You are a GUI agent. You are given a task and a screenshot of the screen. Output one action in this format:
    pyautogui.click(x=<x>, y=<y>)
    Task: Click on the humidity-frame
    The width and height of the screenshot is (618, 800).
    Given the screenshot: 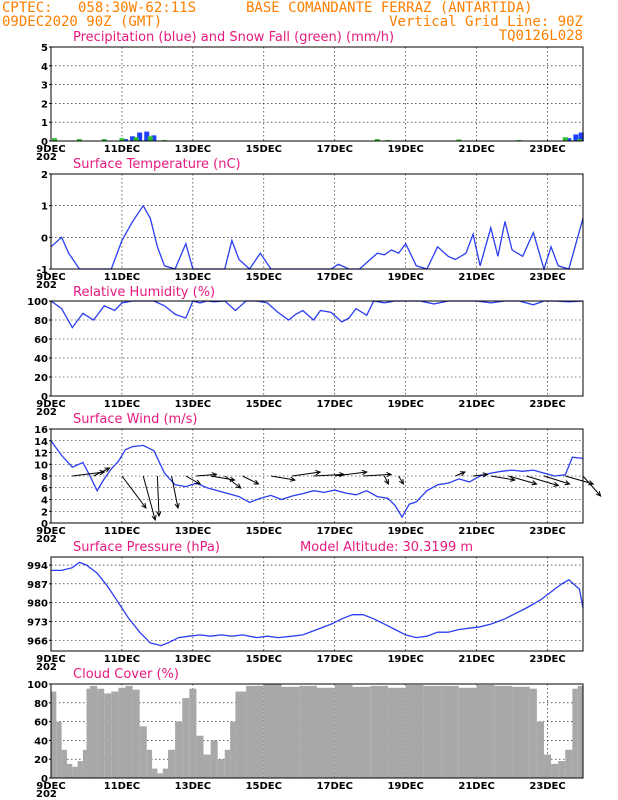 What is the action you would take?
    pyautogui.click(x=317, y=348)
    